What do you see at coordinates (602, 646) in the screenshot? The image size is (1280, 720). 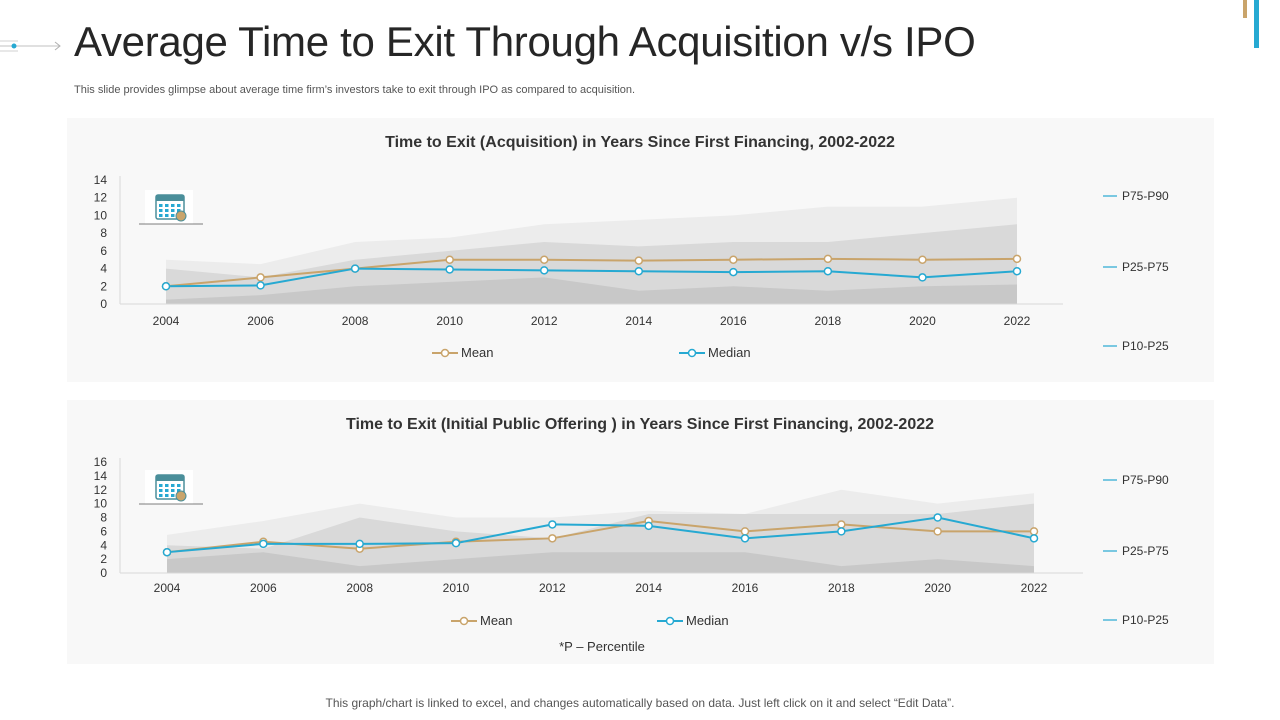 I see `percentile-note: *P – Percentile` at bounding box center [602, 646].